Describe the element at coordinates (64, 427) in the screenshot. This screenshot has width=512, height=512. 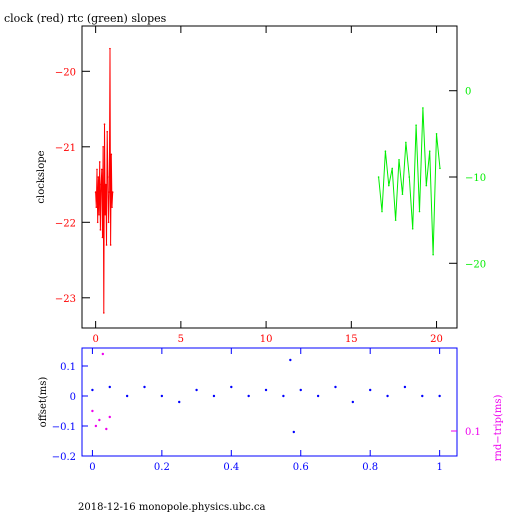
I see `bottom-y-tick-label: −0.1` at that location.